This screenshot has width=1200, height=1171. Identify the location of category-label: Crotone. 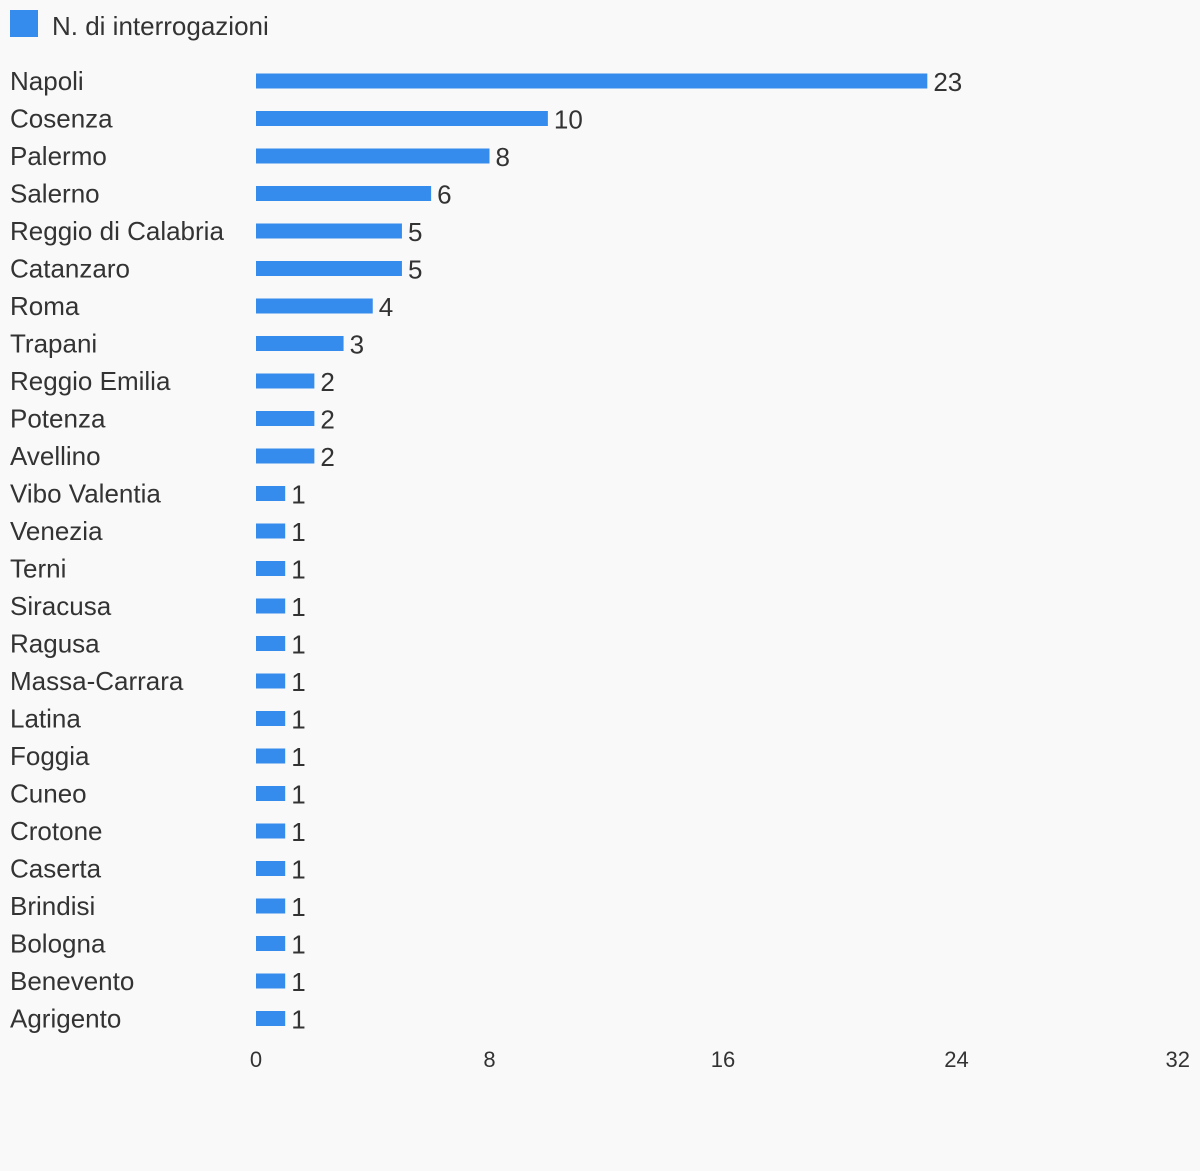
(56, 831).